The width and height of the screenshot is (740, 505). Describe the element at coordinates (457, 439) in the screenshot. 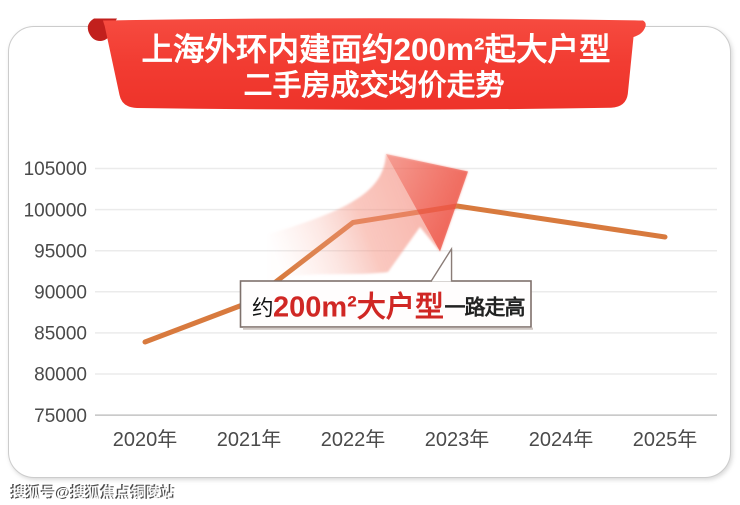

I see `svg-text: 2023年` at that location.